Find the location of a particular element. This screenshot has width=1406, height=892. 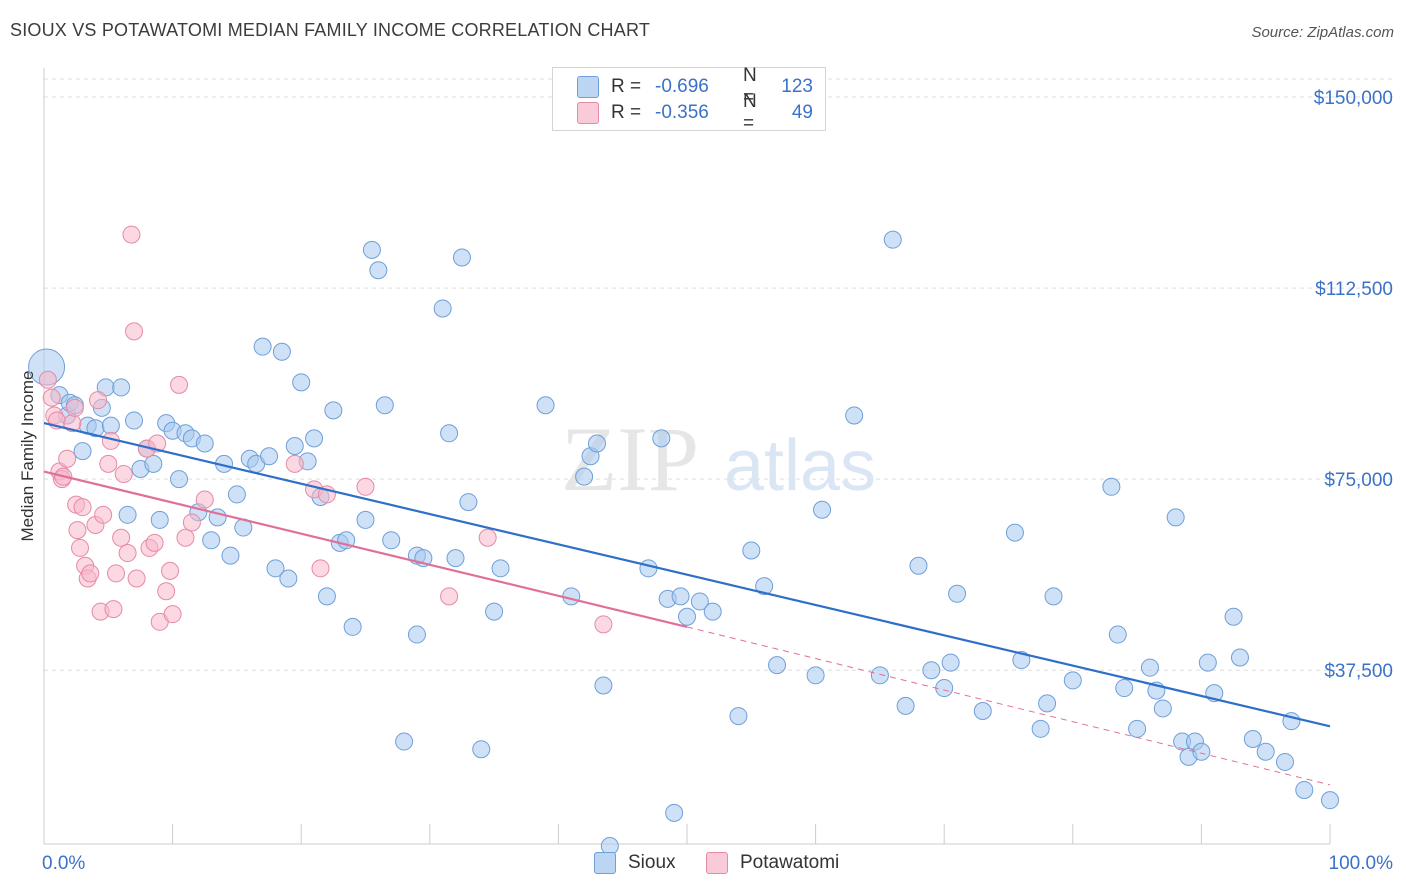

watermark-atlas: atlas is located at coordinates (800, 466).